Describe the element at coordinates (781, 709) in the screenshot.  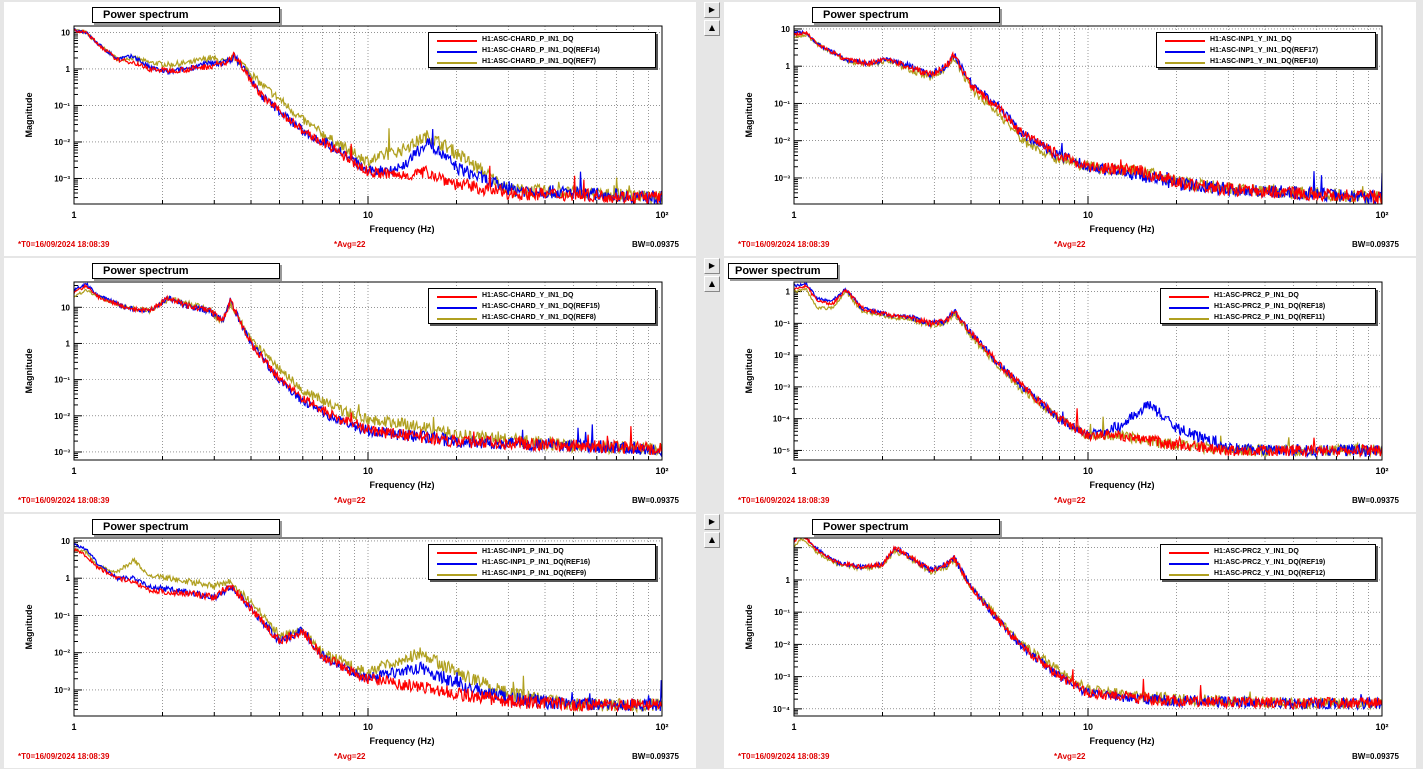
I see `y-tick-label: 10⁻⁴` at that location.